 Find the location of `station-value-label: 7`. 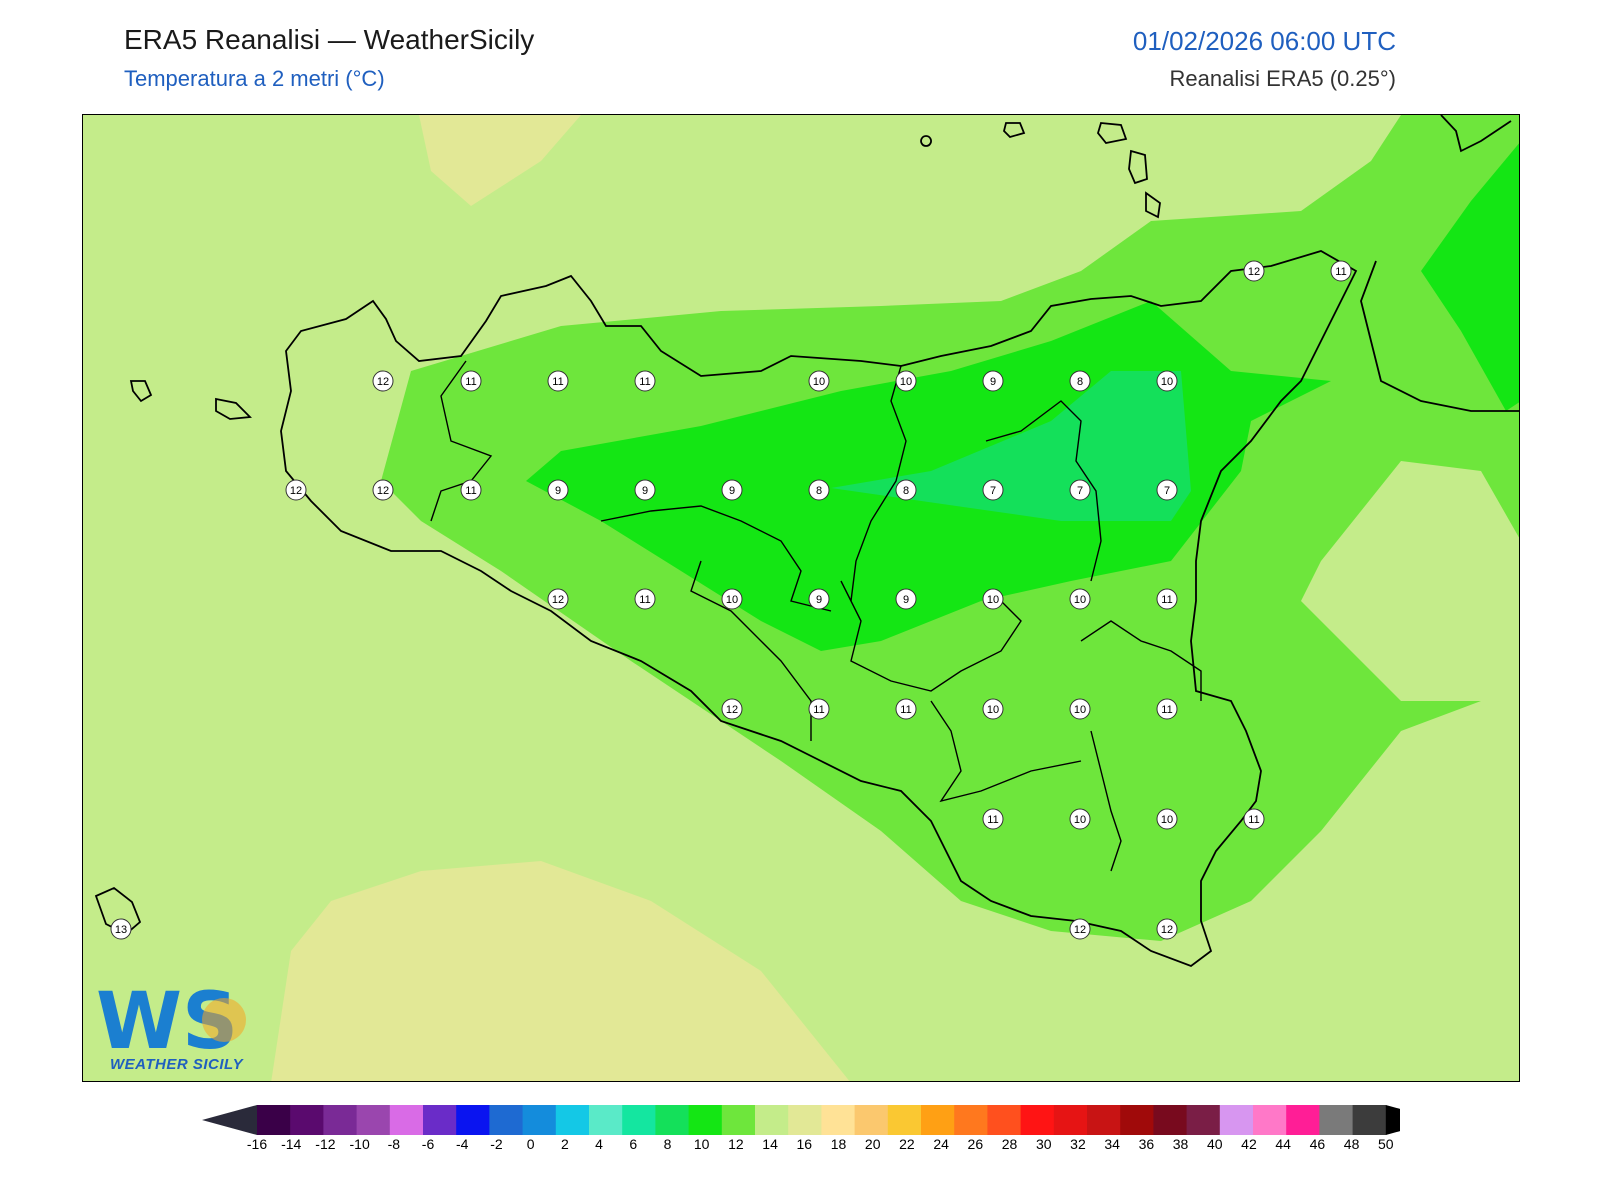

station-value-label: 7 is located at coordinates (993, 491).